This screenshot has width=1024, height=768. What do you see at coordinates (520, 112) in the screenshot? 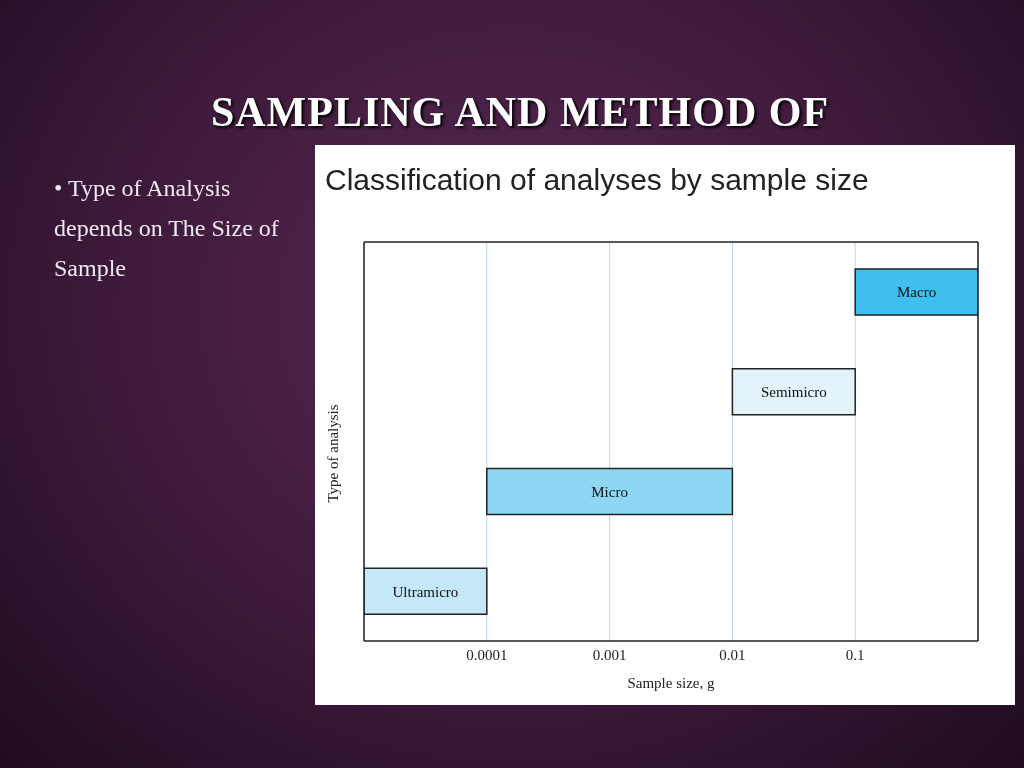
I see `chart-title: SAMPLING AND METHOD OF` at bounding box center [520, 112].